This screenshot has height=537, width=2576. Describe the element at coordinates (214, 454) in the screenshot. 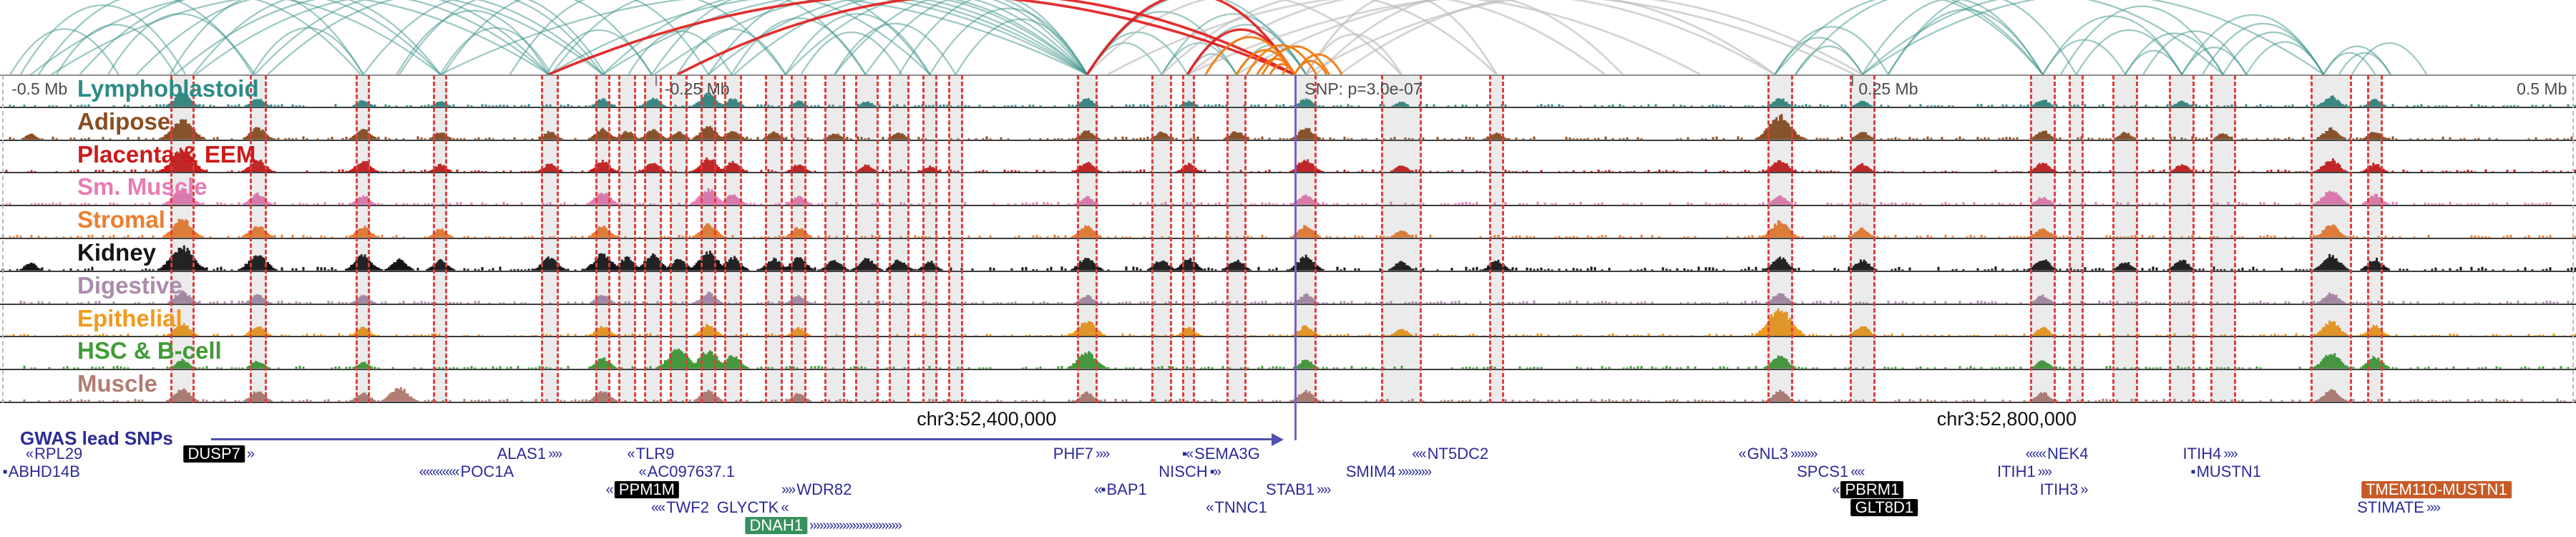

I see `gene-name-label: DUSP7` at that location.